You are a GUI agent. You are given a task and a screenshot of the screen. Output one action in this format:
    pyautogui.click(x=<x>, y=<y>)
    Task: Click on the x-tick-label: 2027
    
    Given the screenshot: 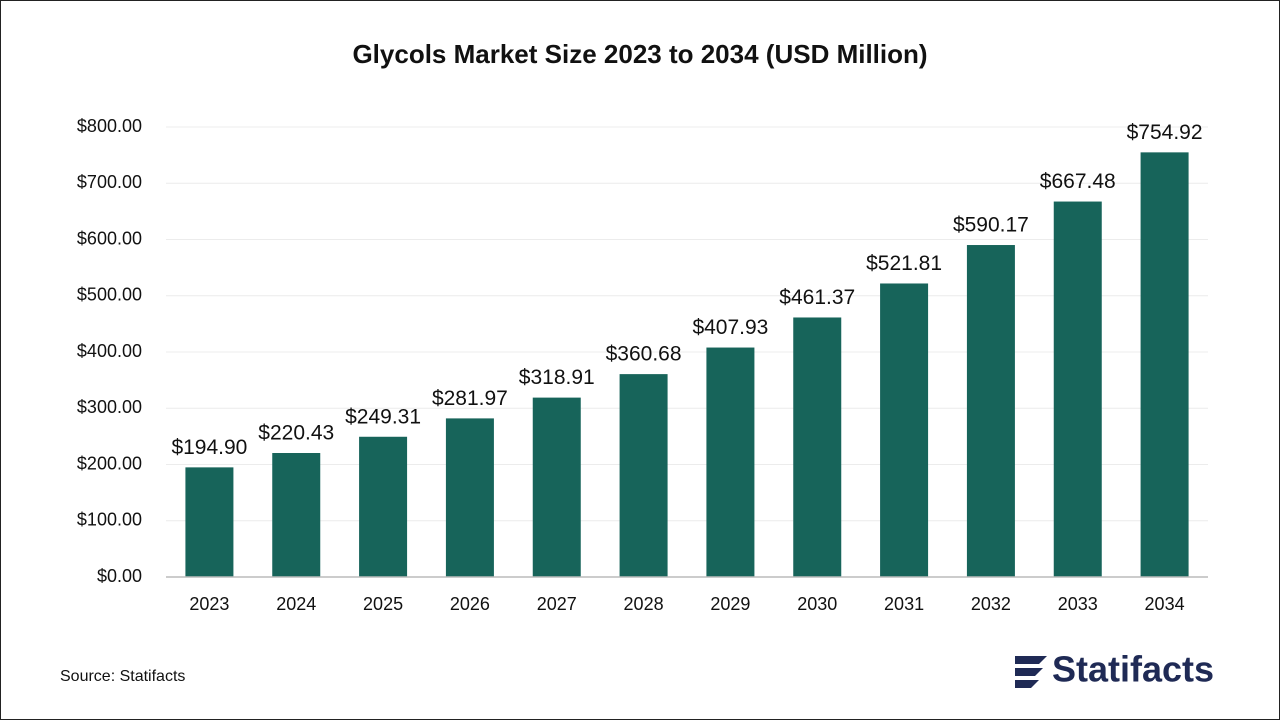 What is the action you would take?
    pyautogui.click(x=557, y=604)
    